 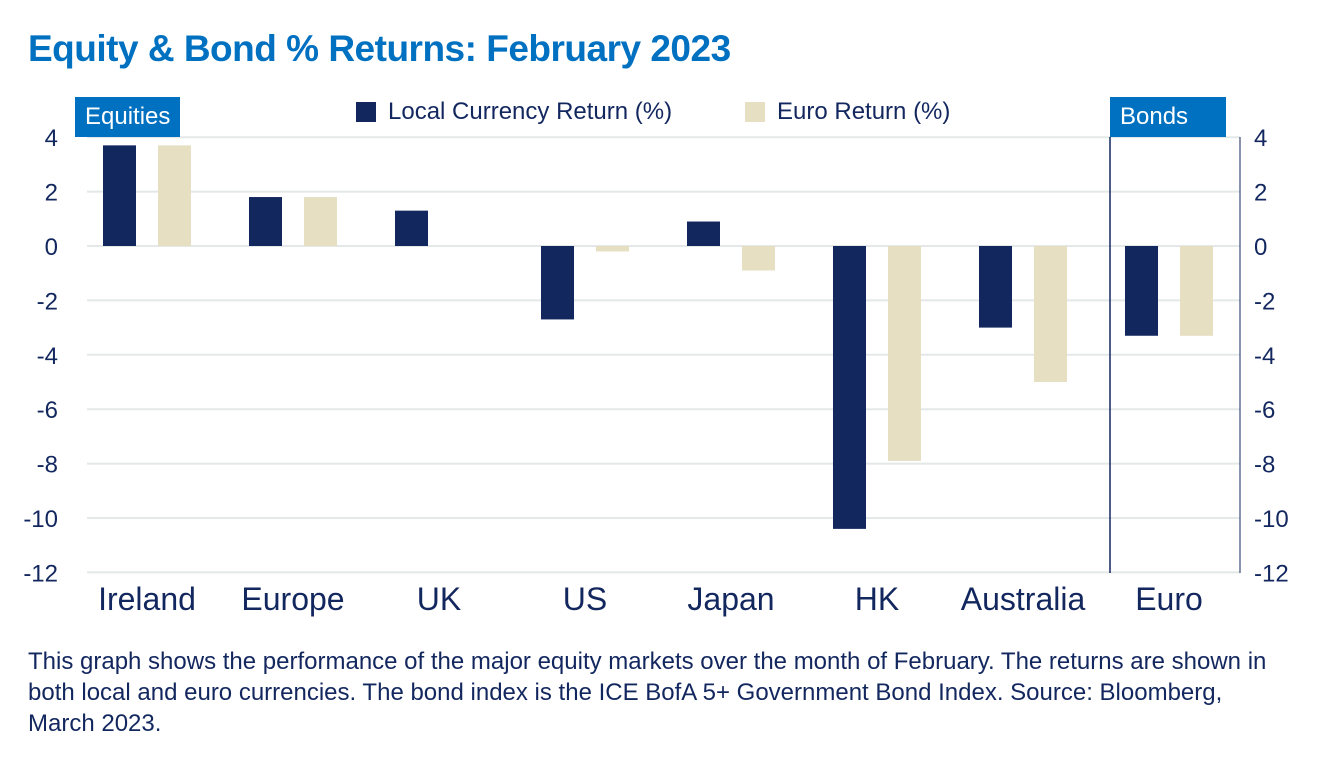 I want to click on y-tick-label-right: -8, so click(x=1264, y=465).